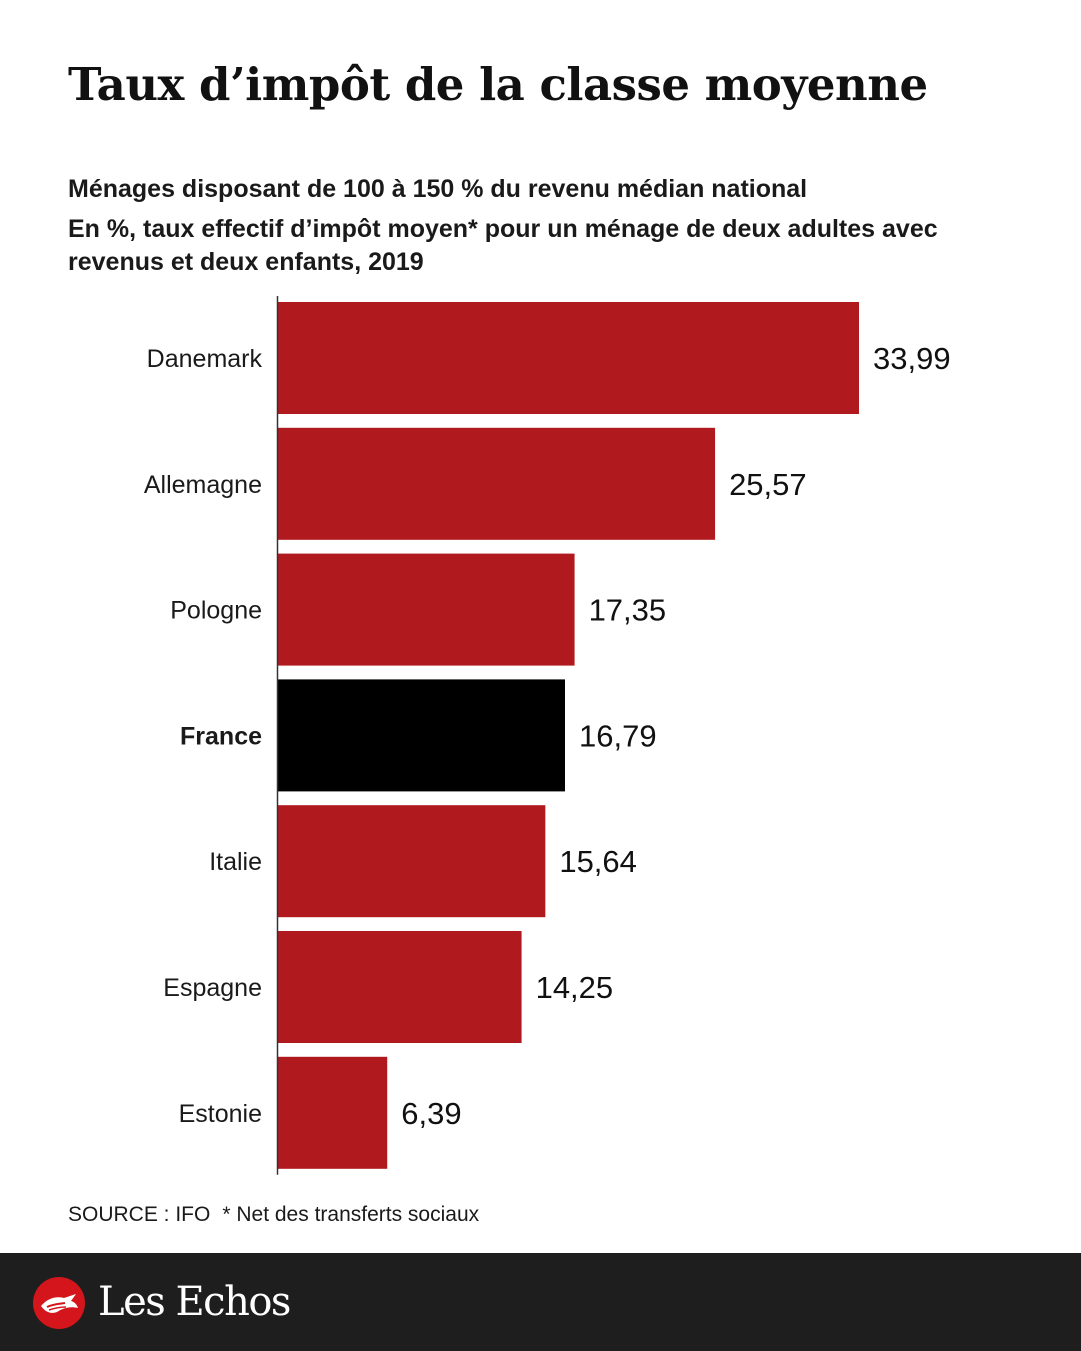 The width and height of the screenshot is (1081, 1351). Describe the element at coordinates (912, 358) in the screenshot. I see `value-label-danemark: 33,99` at that location.